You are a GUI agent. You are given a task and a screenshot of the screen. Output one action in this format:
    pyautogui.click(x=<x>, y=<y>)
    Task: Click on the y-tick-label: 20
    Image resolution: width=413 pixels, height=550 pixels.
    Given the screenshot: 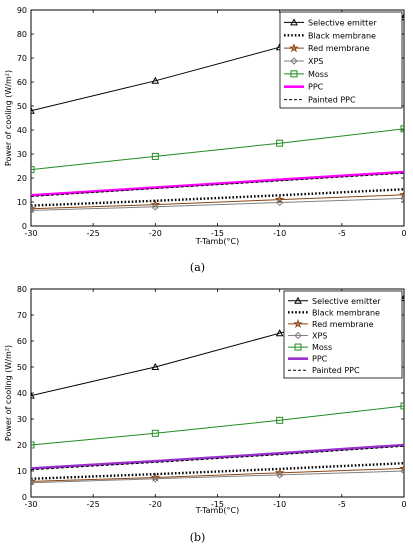 What is the action you would take?
    pyautogui.click(x=22, y=445)
    